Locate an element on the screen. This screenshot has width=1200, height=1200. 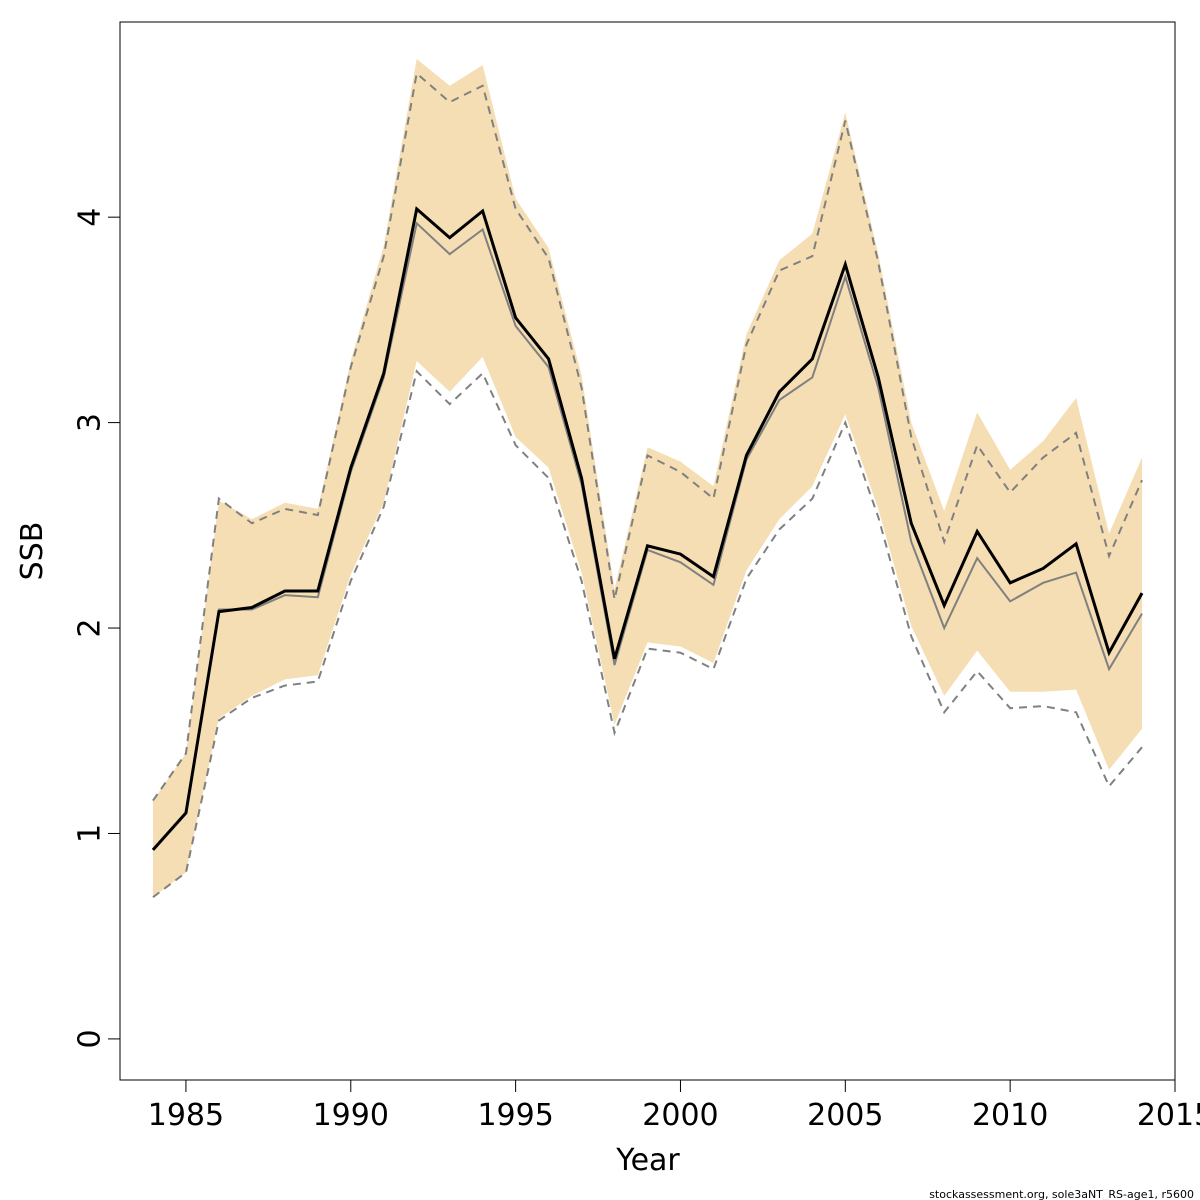
x-tick-label: 1985 is located at coordinates (186, 1115).